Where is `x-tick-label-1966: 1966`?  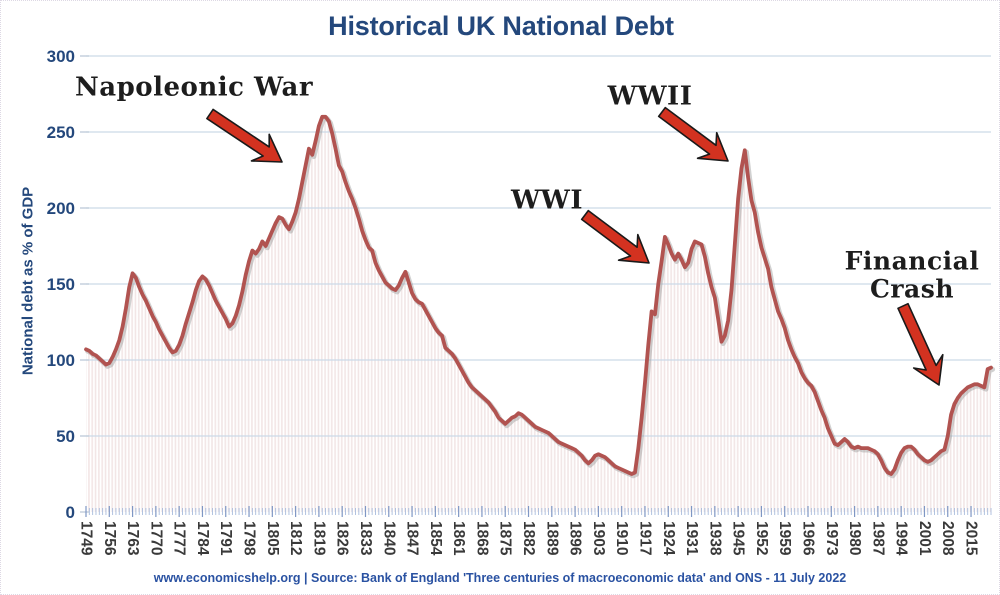
x-tick-label-1966: 1966 is located at coordinates (808, 538).